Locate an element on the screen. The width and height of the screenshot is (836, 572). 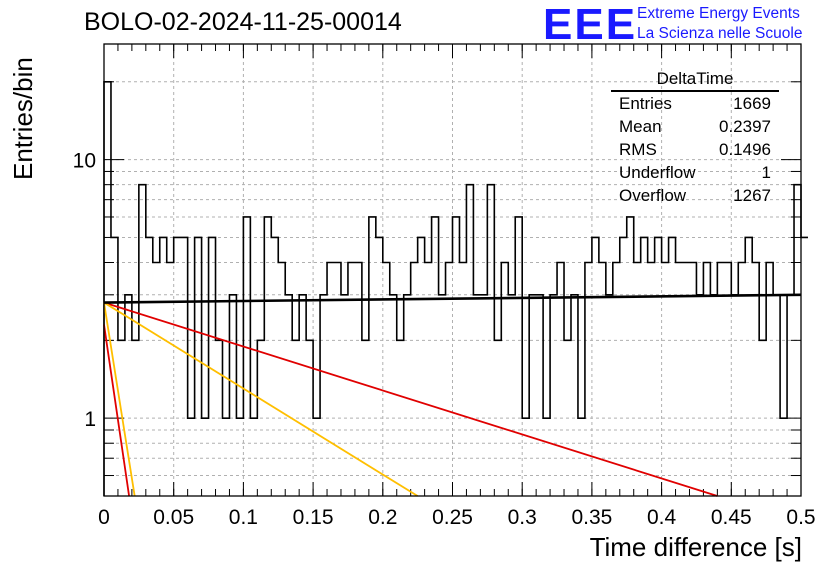
x-axis-label: Time difference [s] is located at coordinates (695, 547).